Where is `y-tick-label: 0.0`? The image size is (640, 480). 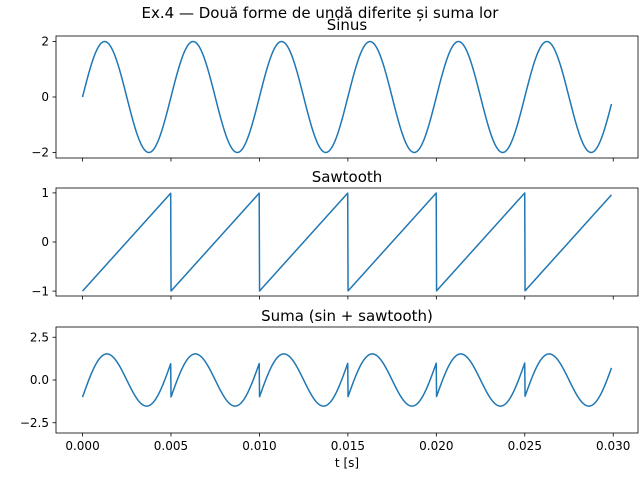 y-tick-label: 0.0 is located at coordinates (39, 380).